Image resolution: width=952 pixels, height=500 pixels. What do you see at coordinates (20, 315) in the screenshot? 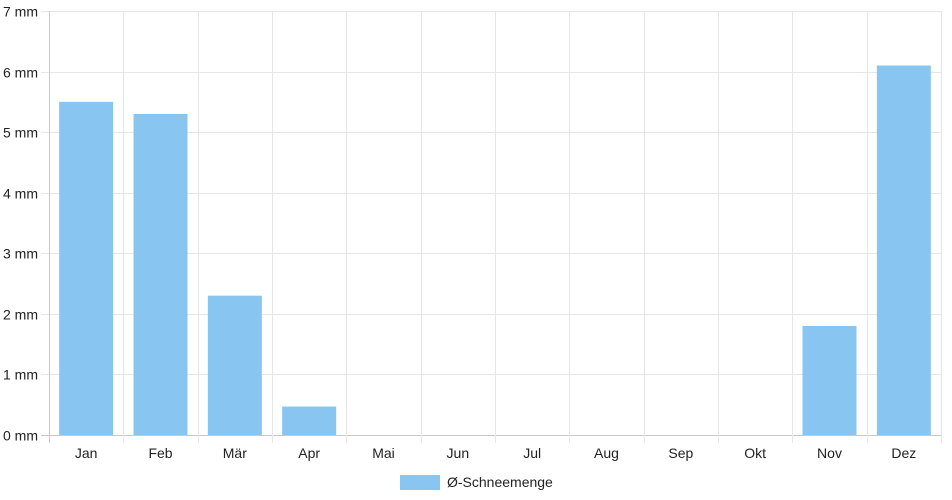
I see `y-tick-label: 2 mm` at bounding box center [20, 315].